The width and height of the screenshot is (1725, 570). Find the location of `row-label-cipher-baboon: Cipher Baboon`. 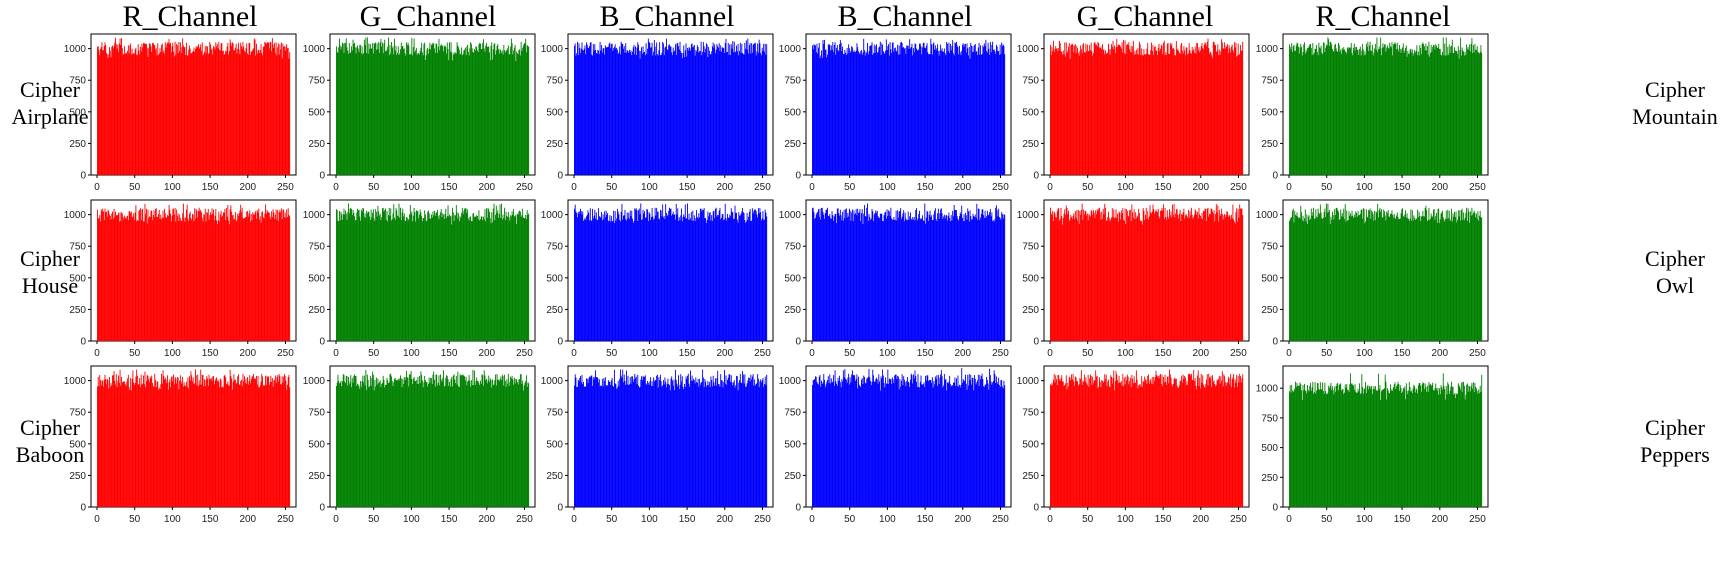

row-label-cipher-baboon: Cipher Baboon is located at coordinates (50, 441).